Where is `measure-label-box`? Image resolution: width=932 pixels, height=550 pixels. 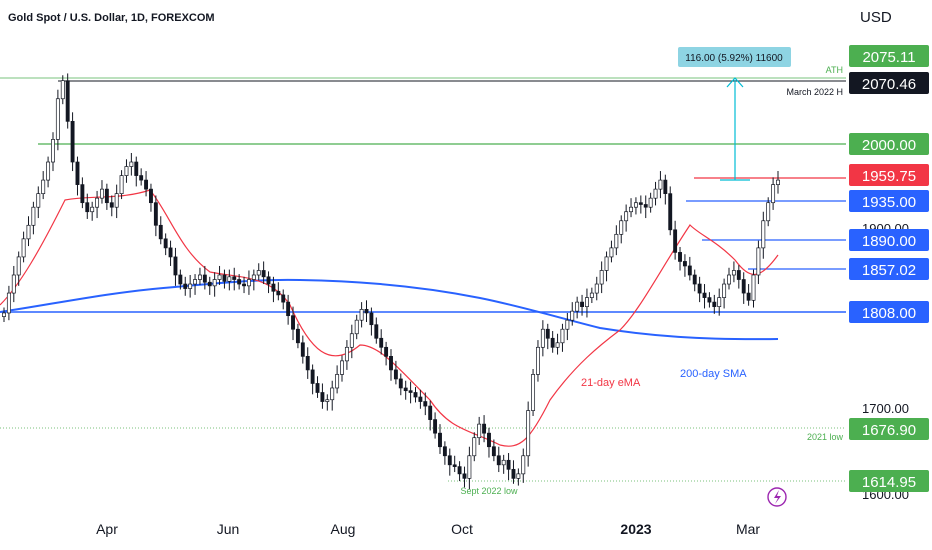 measure-label-box is located at coordinates (734, 57).